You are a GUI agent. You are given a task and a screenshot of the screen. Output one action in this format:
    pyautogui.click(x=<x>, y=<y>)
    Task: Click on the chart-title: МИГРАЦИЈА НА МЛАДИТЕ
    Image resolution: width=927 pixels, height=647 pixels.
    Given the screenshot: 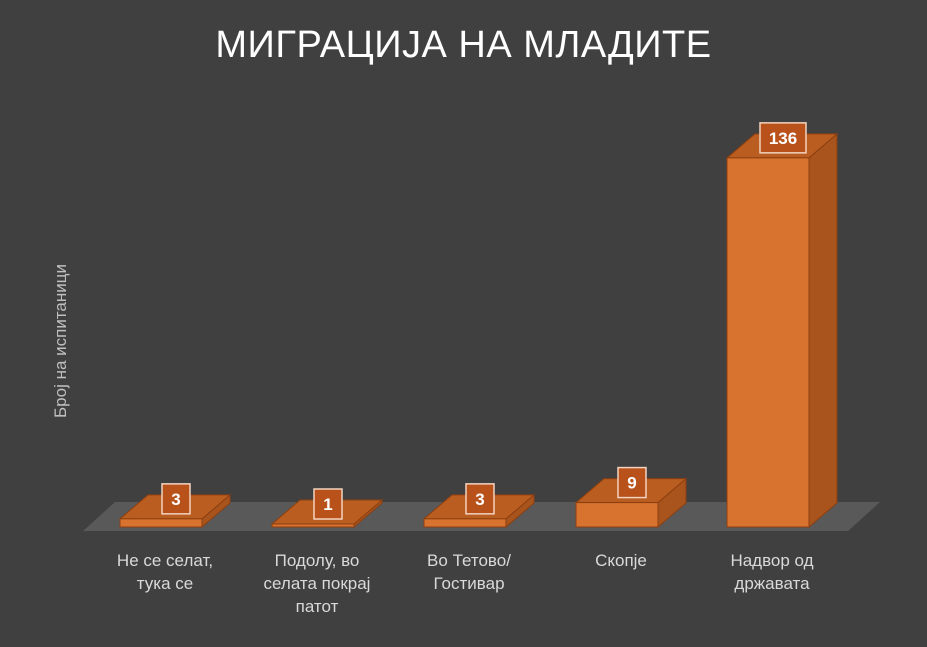 What is the action you would take?
    pyautogui.click(x=463, y=45)
    